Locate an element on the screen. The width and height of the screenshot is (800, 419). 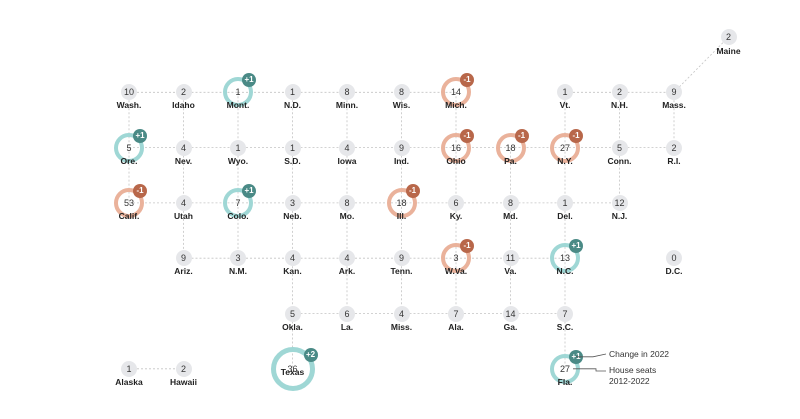
state-label: Tenn. is located at coordinates (401, 271).